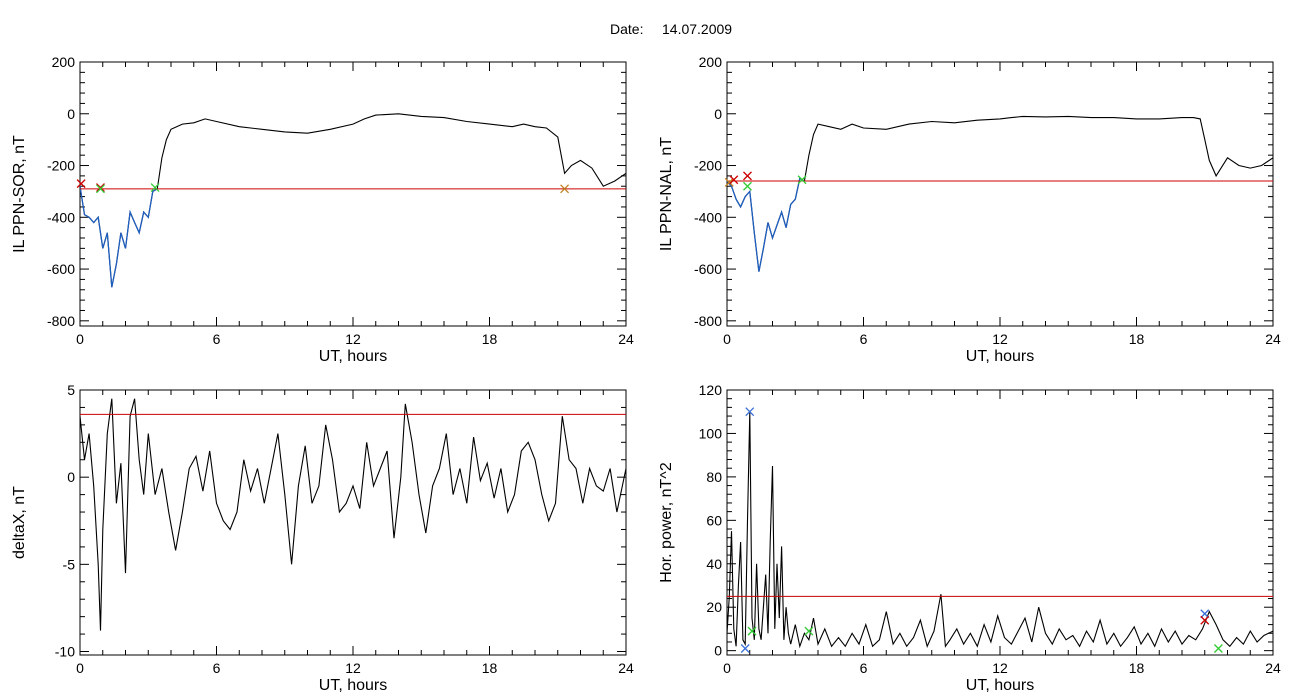 This screenshot has width=1300, height=700. What do you see at coordinates (65, 652) in the screenshot?
I see `y-tick-label: -10` at bounding box center [65, 652].